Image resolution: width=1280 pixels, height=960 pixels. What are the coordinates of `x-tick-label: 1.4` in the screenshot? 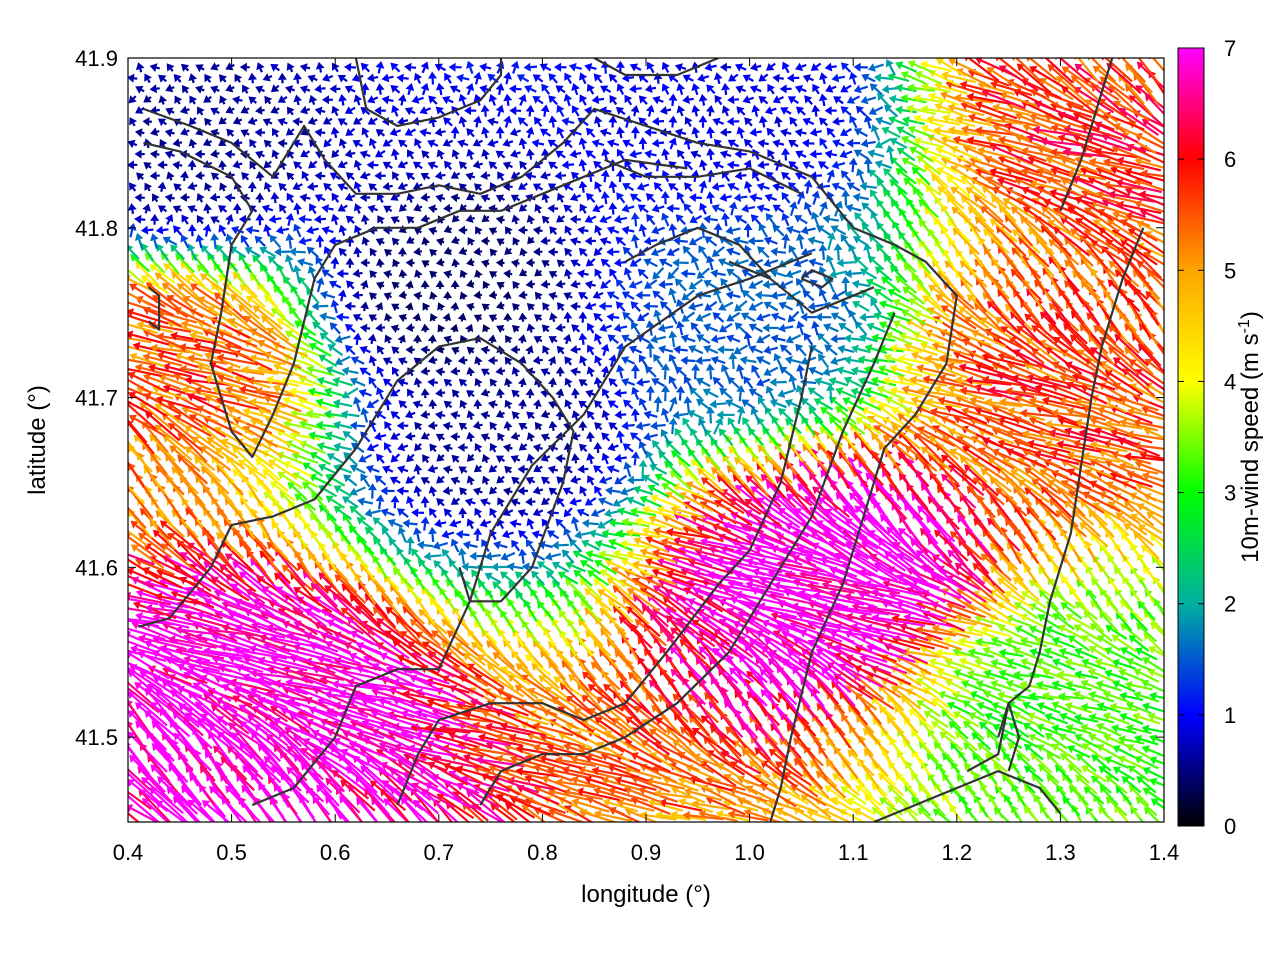 It's located at (1164, 852).